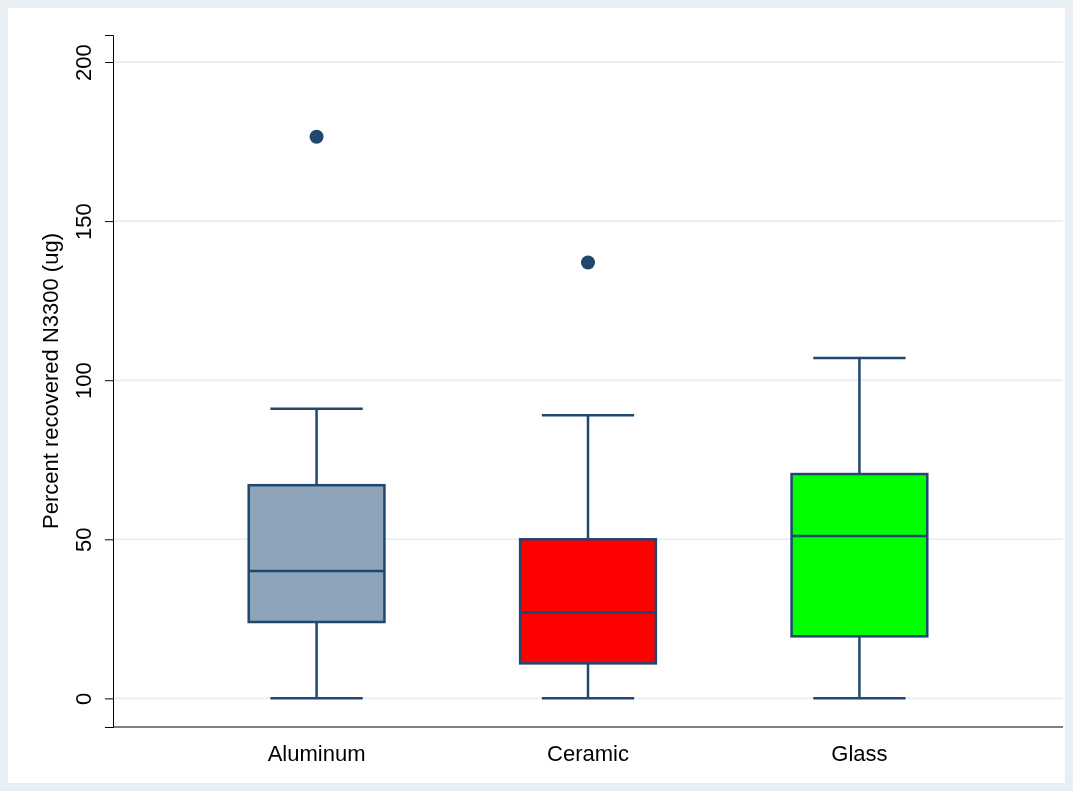 The height and width of the screenshot is (791, 1073). What do you see at coordinates (83, 540) in the screenshot?
I see `y-tick-label: 50` at bounding box center [83, 540].